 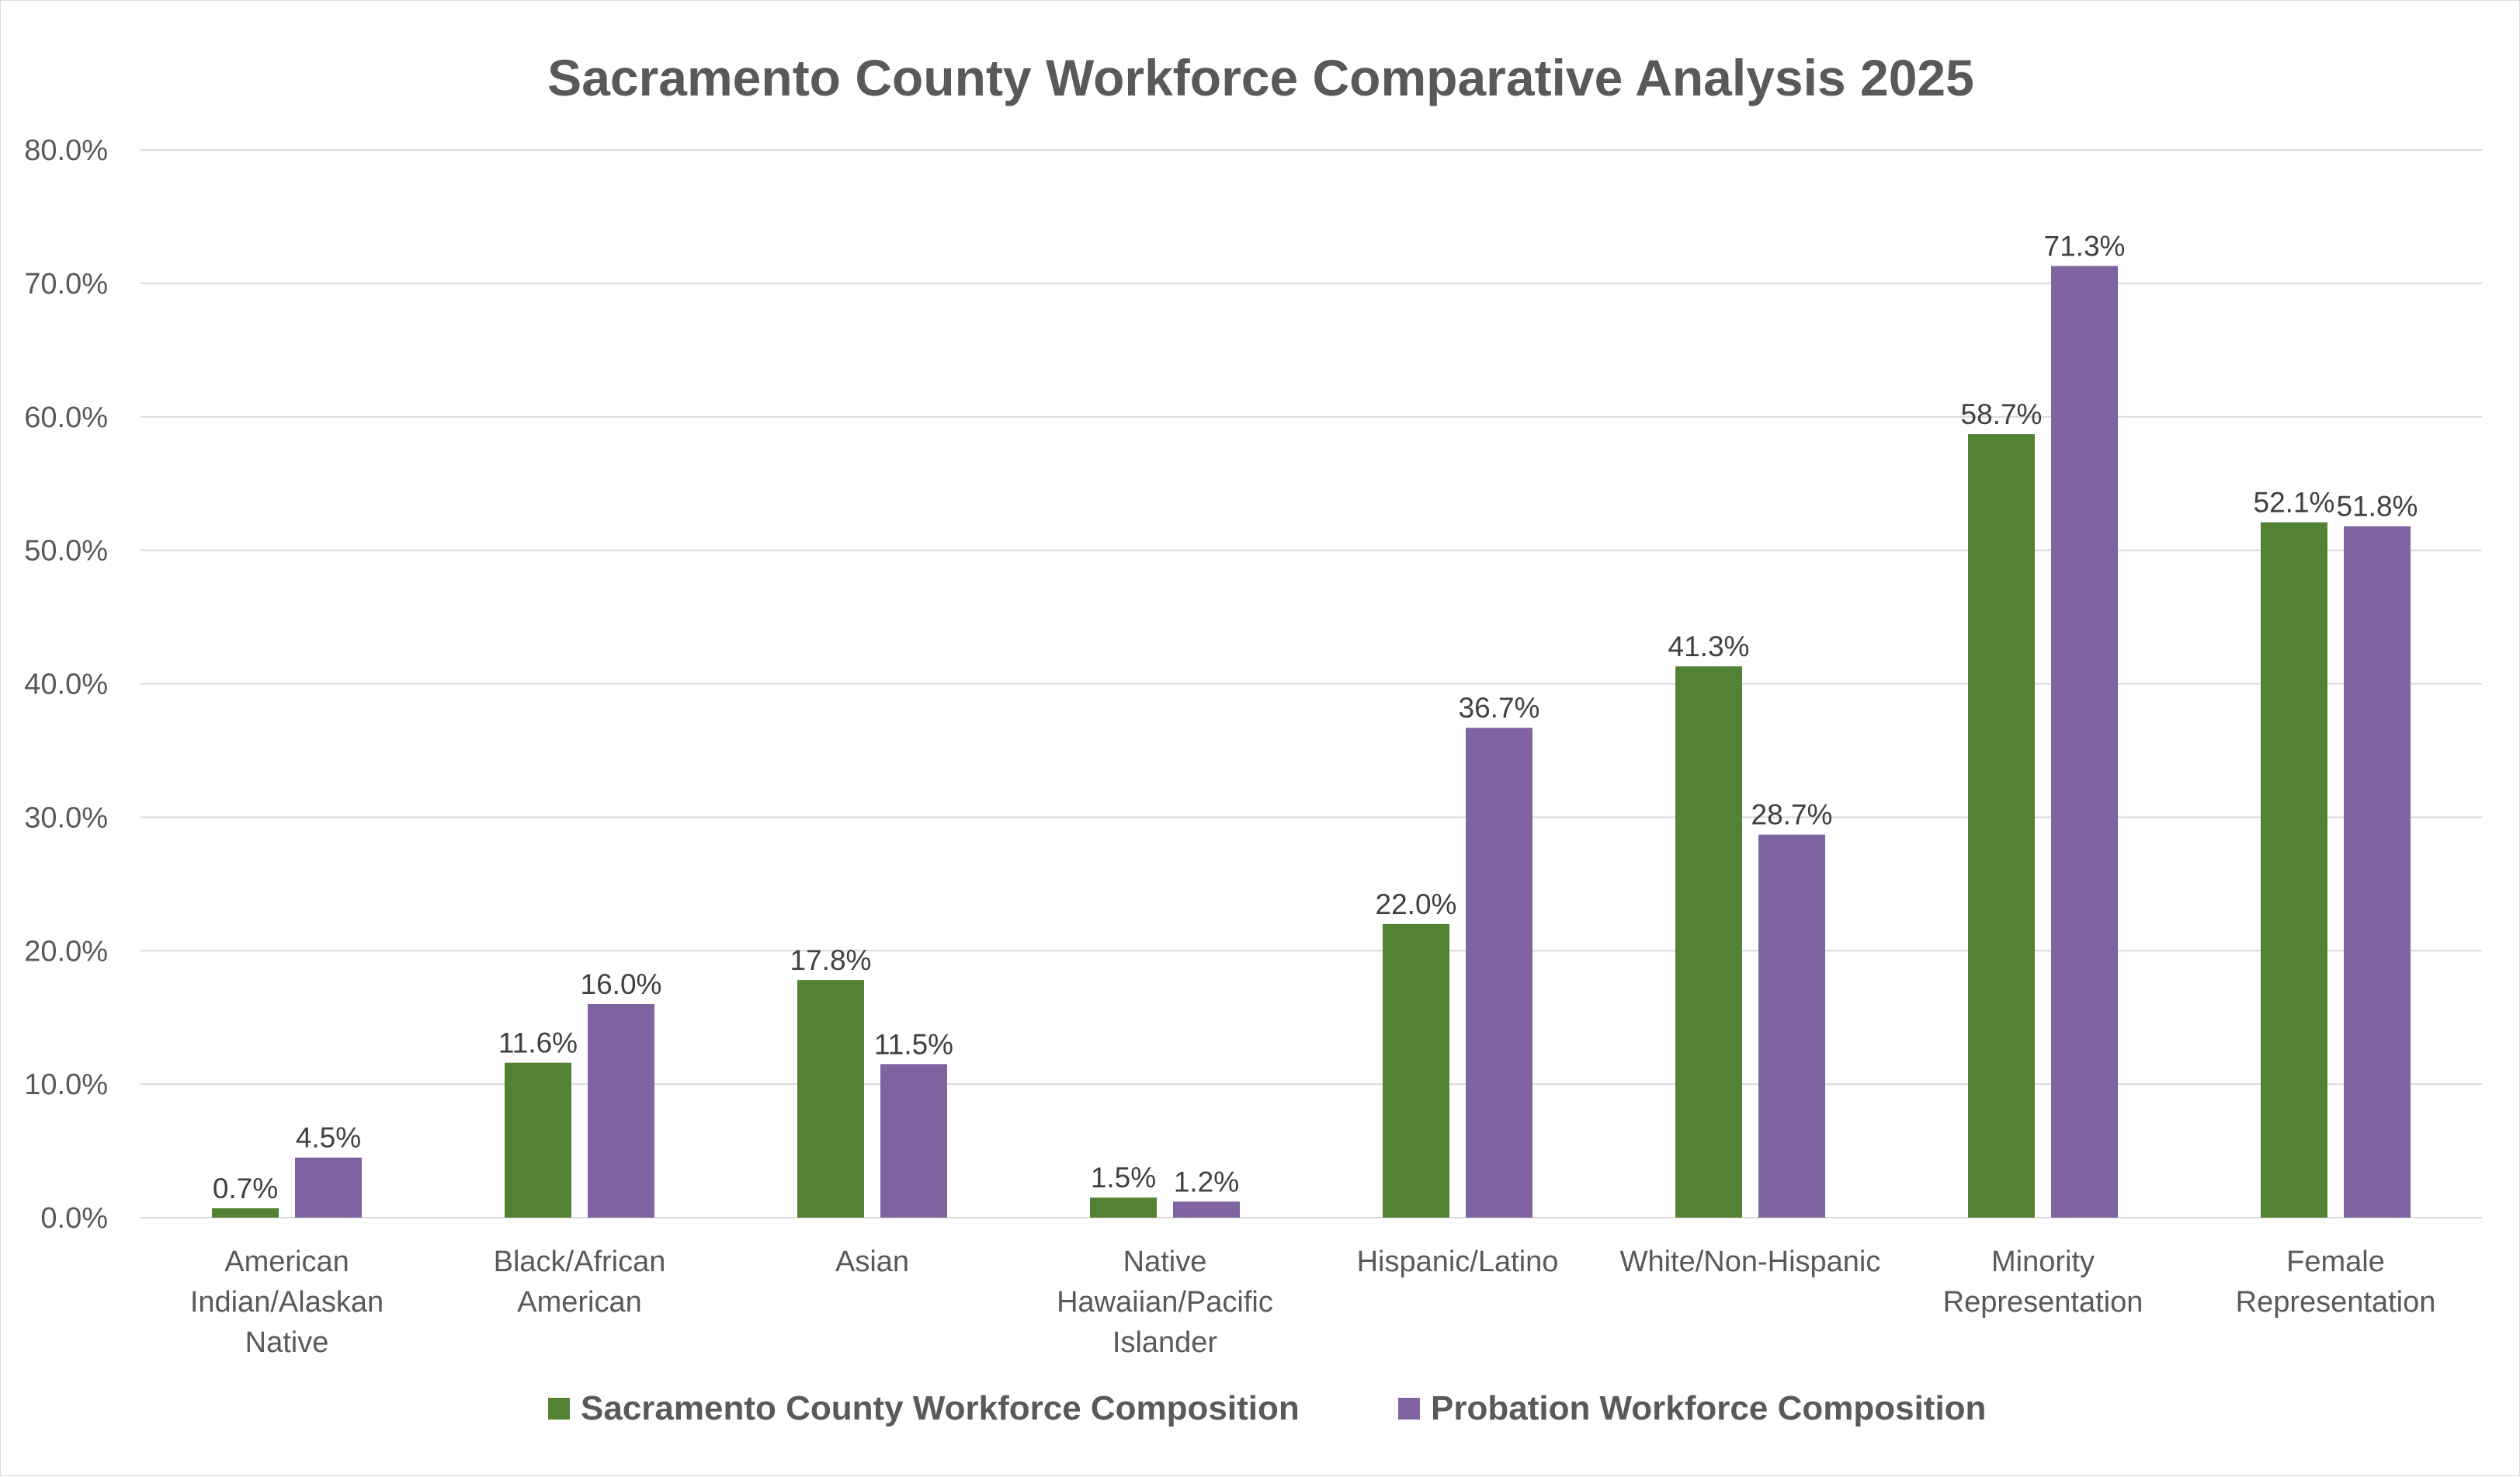 What do you see at coordinates (2294, 503) in the screenshot?
I see `data-label: 52.1%` at bounding box center [2294, 503].